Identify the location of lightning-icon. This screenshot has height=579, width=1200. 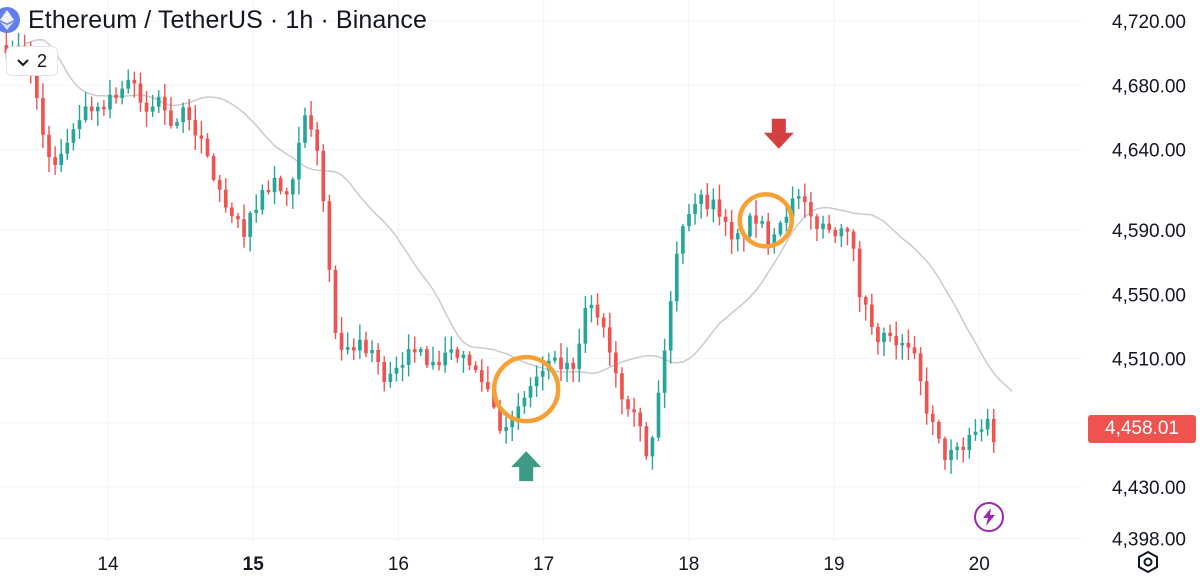
(989, 517).